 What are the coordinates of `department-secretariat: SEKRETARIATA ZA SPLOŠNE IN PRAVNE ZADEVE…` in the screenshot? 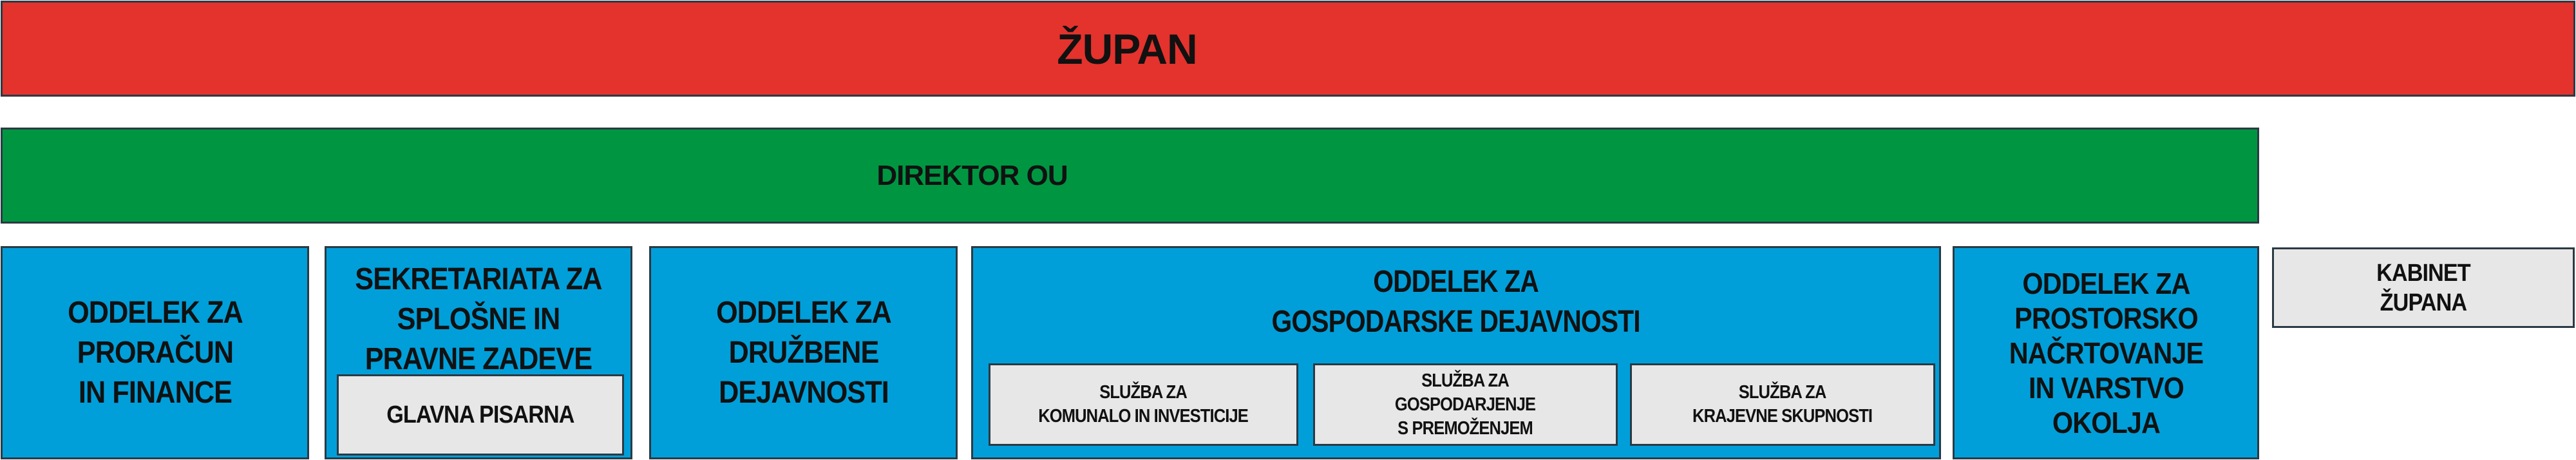 It's located at (479, 352).